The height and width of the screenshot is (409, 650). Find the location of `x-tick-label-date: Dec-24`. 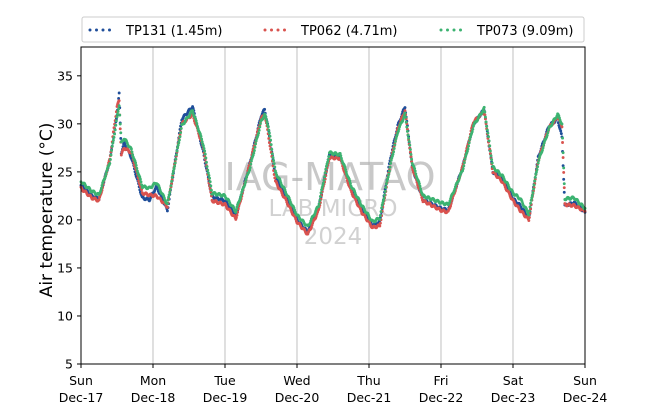

x-tick-label-date: Dec-24 is located at coordinates (585, 397).